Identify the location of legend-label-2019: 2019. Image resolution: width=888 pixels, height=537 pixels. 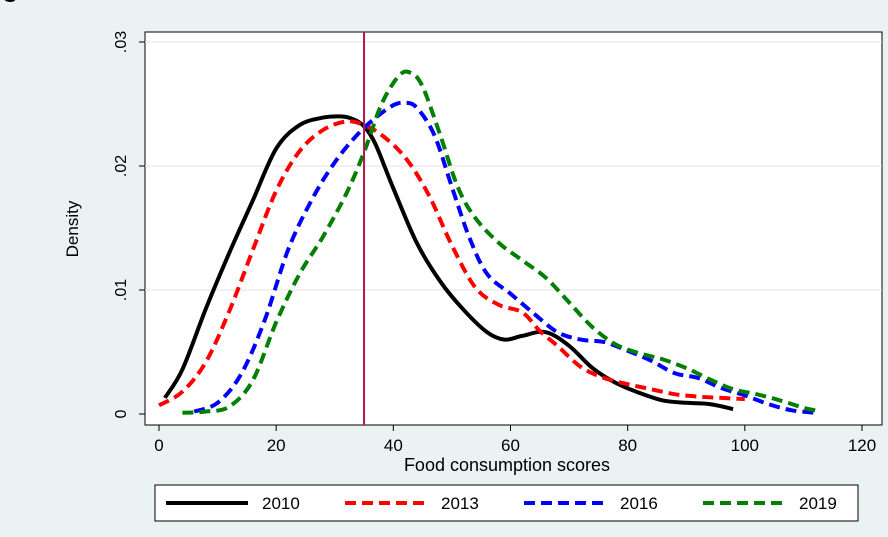
(818, 503).